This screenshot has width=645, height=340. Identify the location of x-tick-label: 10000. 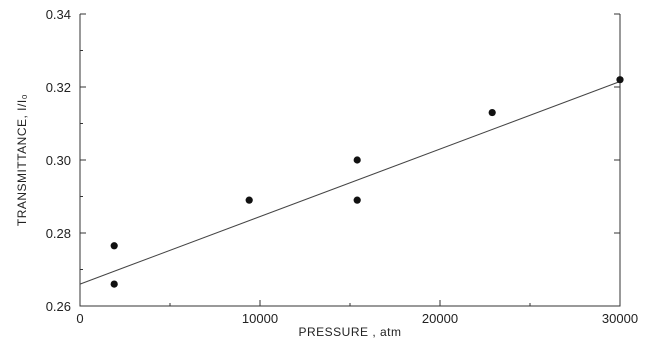
(260, 318).